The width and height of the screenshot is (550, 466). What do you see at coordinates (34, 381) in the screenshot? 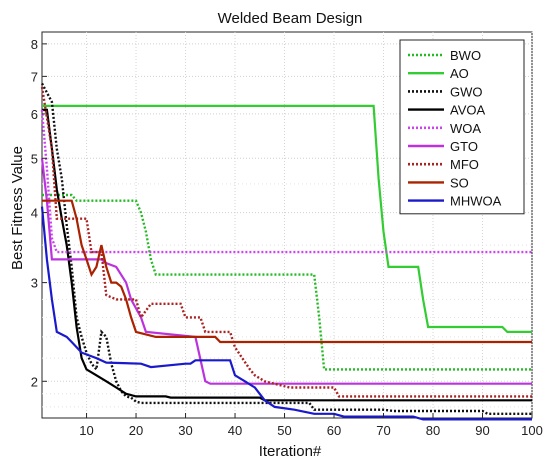
I see `y-tick-label: 2` at bounding box center [34, 381].